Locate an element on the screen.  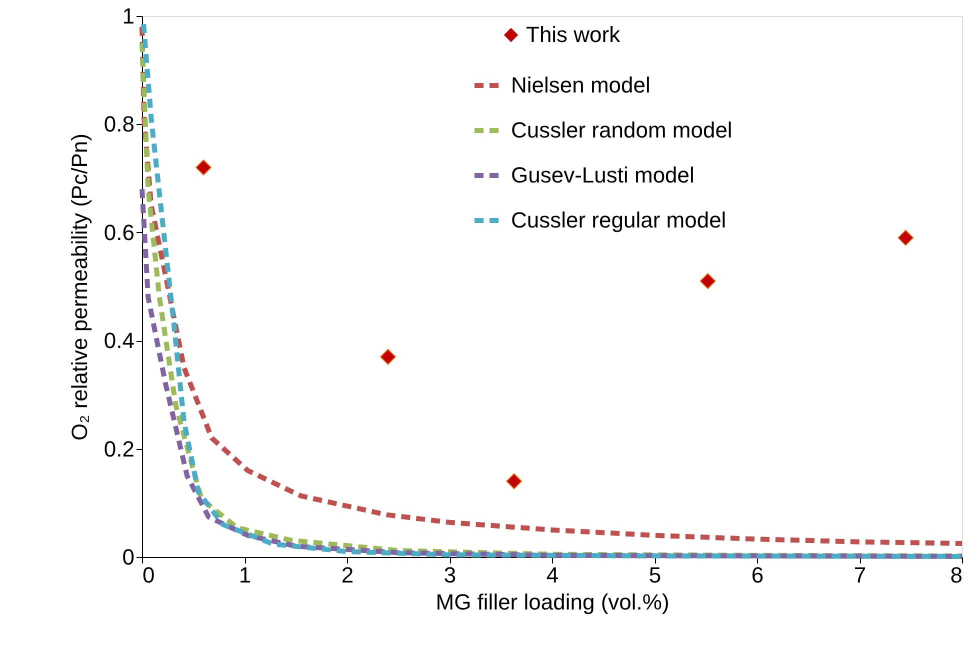
x-tick-label: 2 is located at coordinates (347, 575).